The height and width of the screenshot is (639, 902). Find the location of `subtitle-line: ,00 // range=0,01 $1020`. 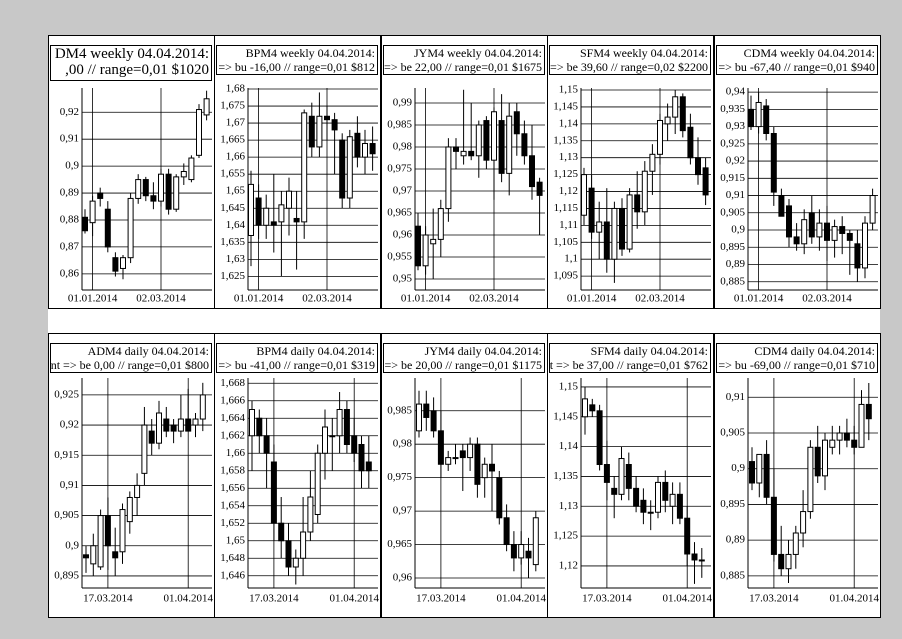

subtitle-line: ,00 // range=0,01 $1020 is located at coordinates (131, 70).